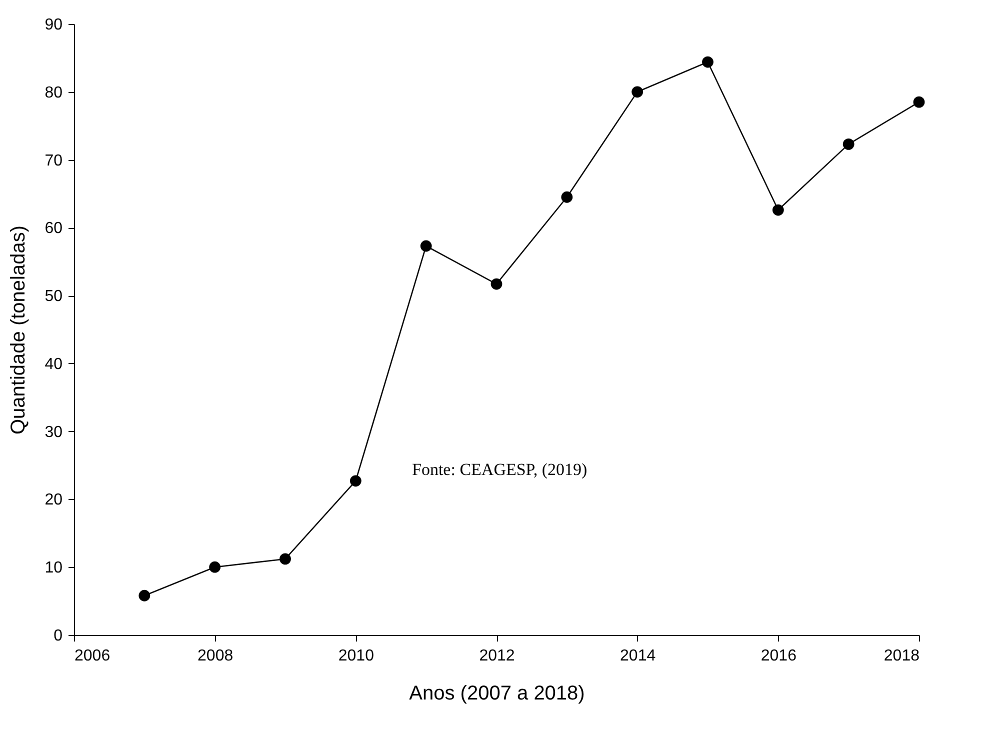  Describe the element at coordinates (58, 636) in the screenshot. I see `y-tick-label: 0` at that location.